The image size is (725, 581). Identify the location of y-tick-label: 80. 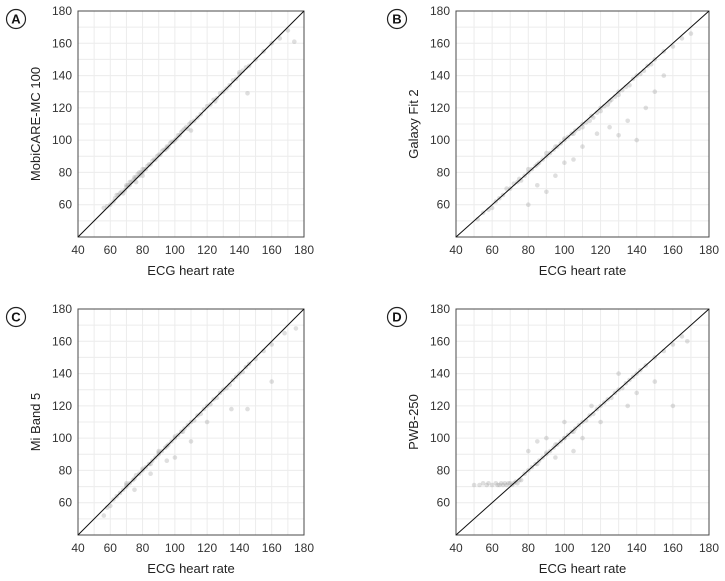
(66, 172).